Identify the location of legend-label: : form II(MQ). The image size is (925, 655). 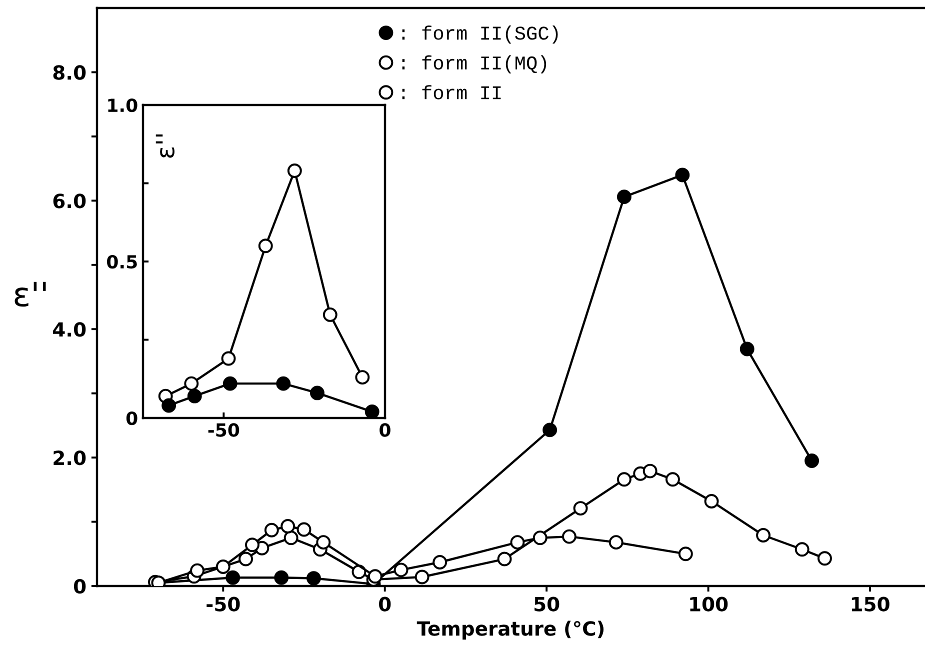
(474, 64).